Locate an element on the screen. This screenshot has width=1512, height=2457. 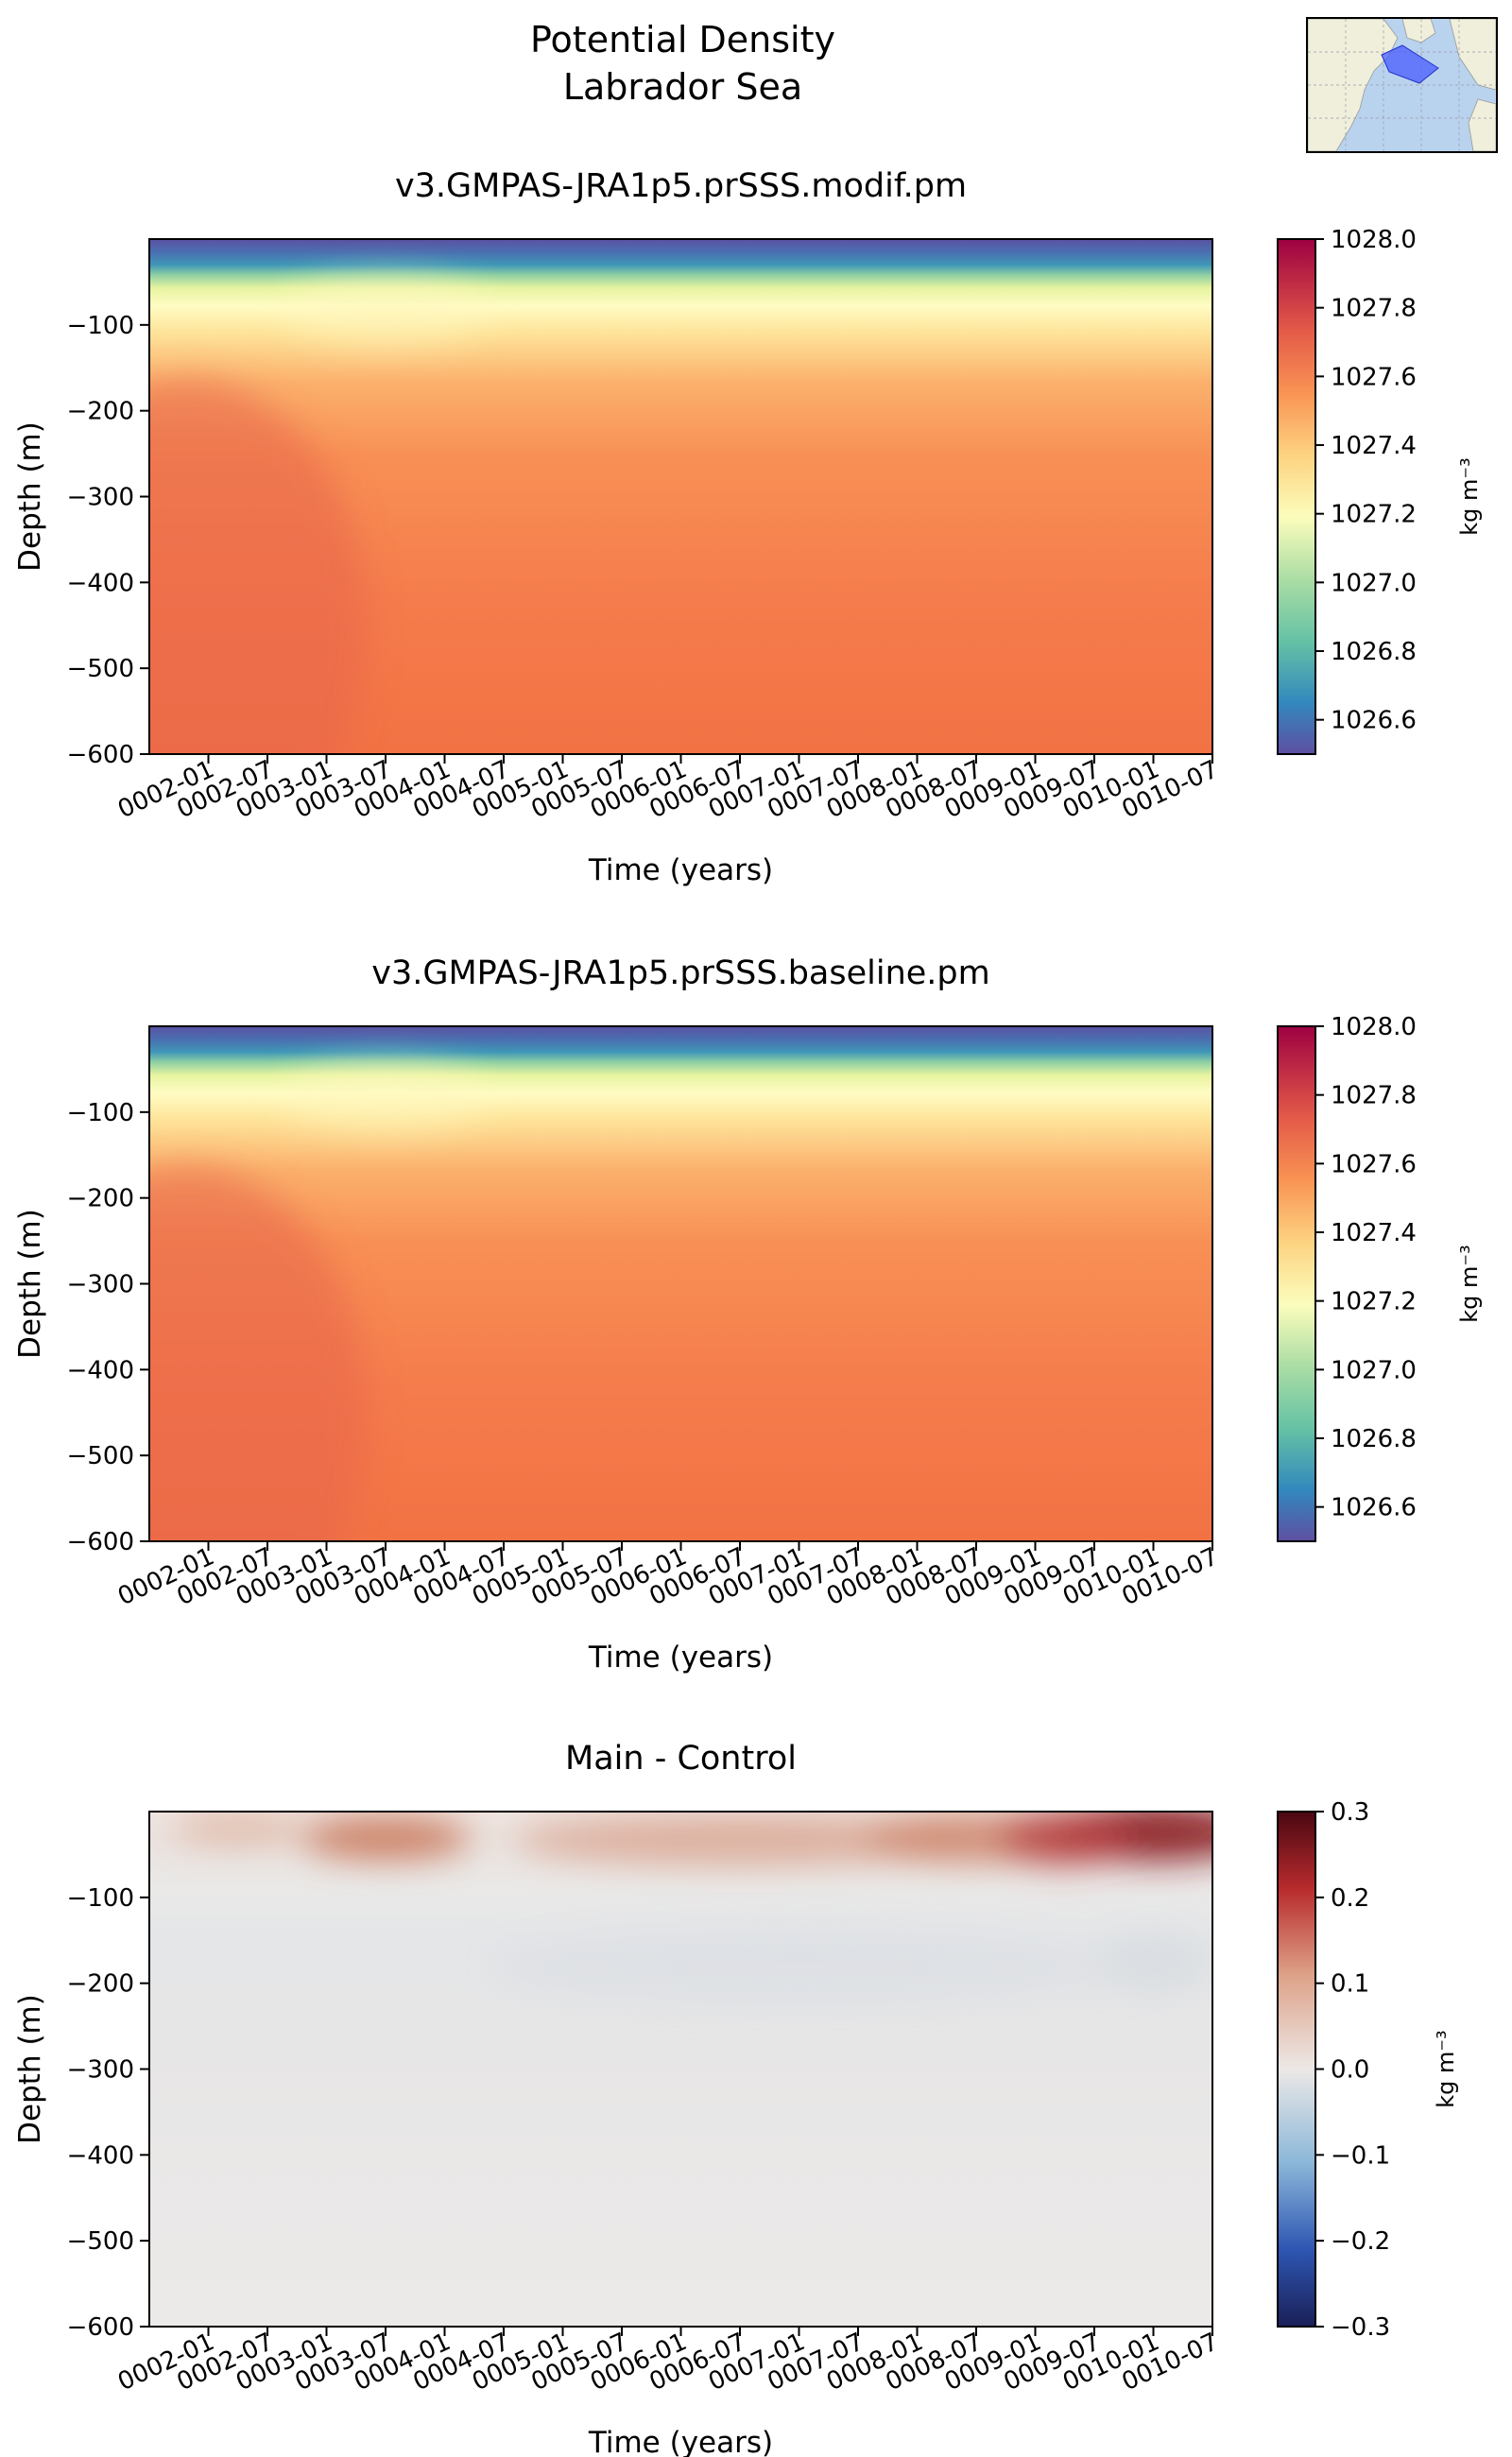
panel-title: v3.GMPAS-JRA1p5.prSSS.modif.pm is located at coordinates (681, 186).